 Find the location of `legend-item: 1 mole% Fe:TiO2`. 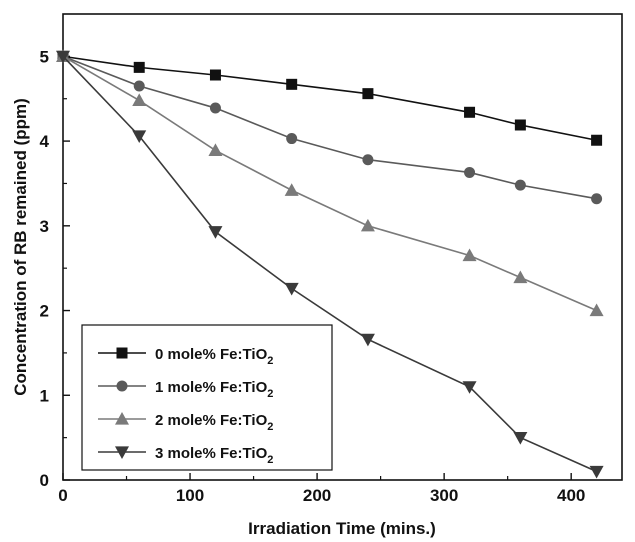

legend-item: 1 mole% Fe:TiO2 is located at coordinates (185, 389).